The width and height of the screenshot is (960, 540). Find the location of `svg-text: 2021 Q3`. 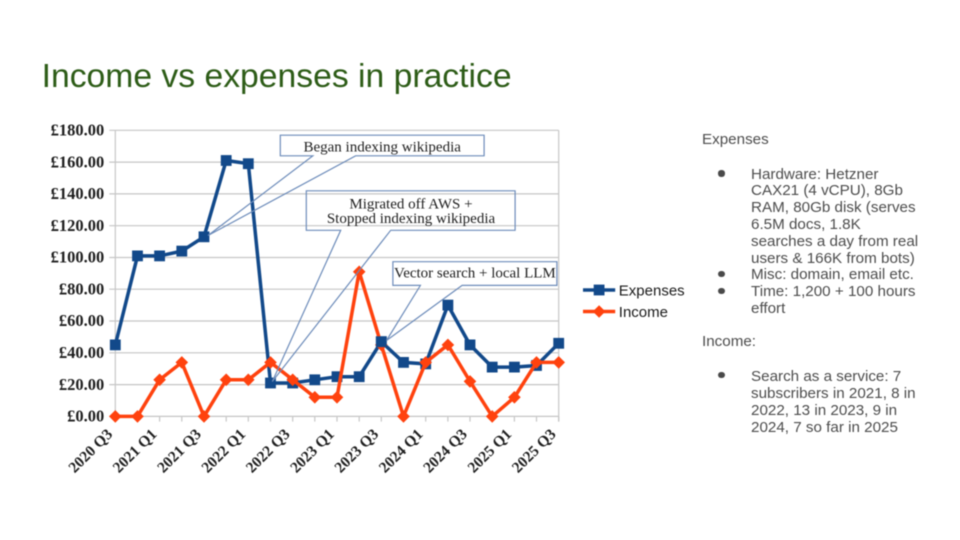

svg-text: 2021 Q3 is located at coordinates (179, 451).